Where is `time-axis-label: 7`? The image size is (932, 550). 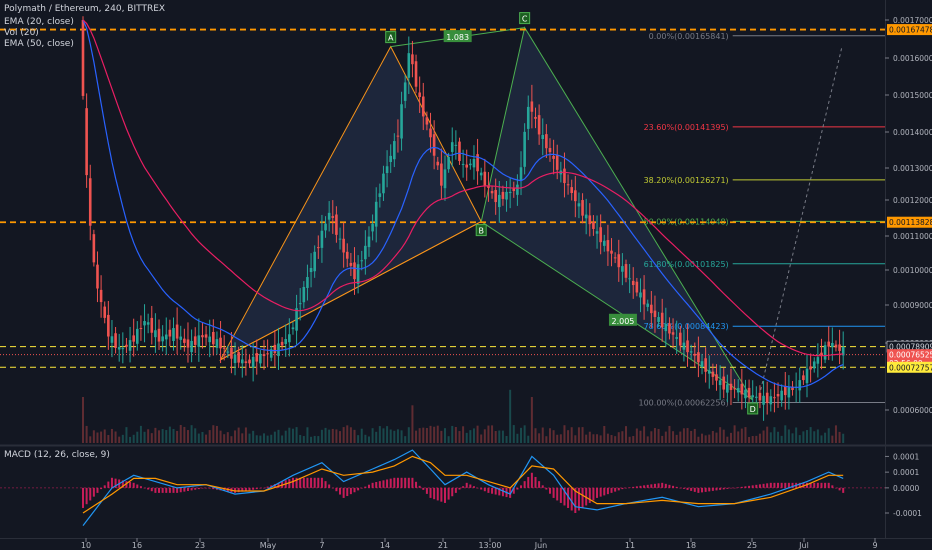 time-axis-label: 7 is located at coordinates (321, 545).